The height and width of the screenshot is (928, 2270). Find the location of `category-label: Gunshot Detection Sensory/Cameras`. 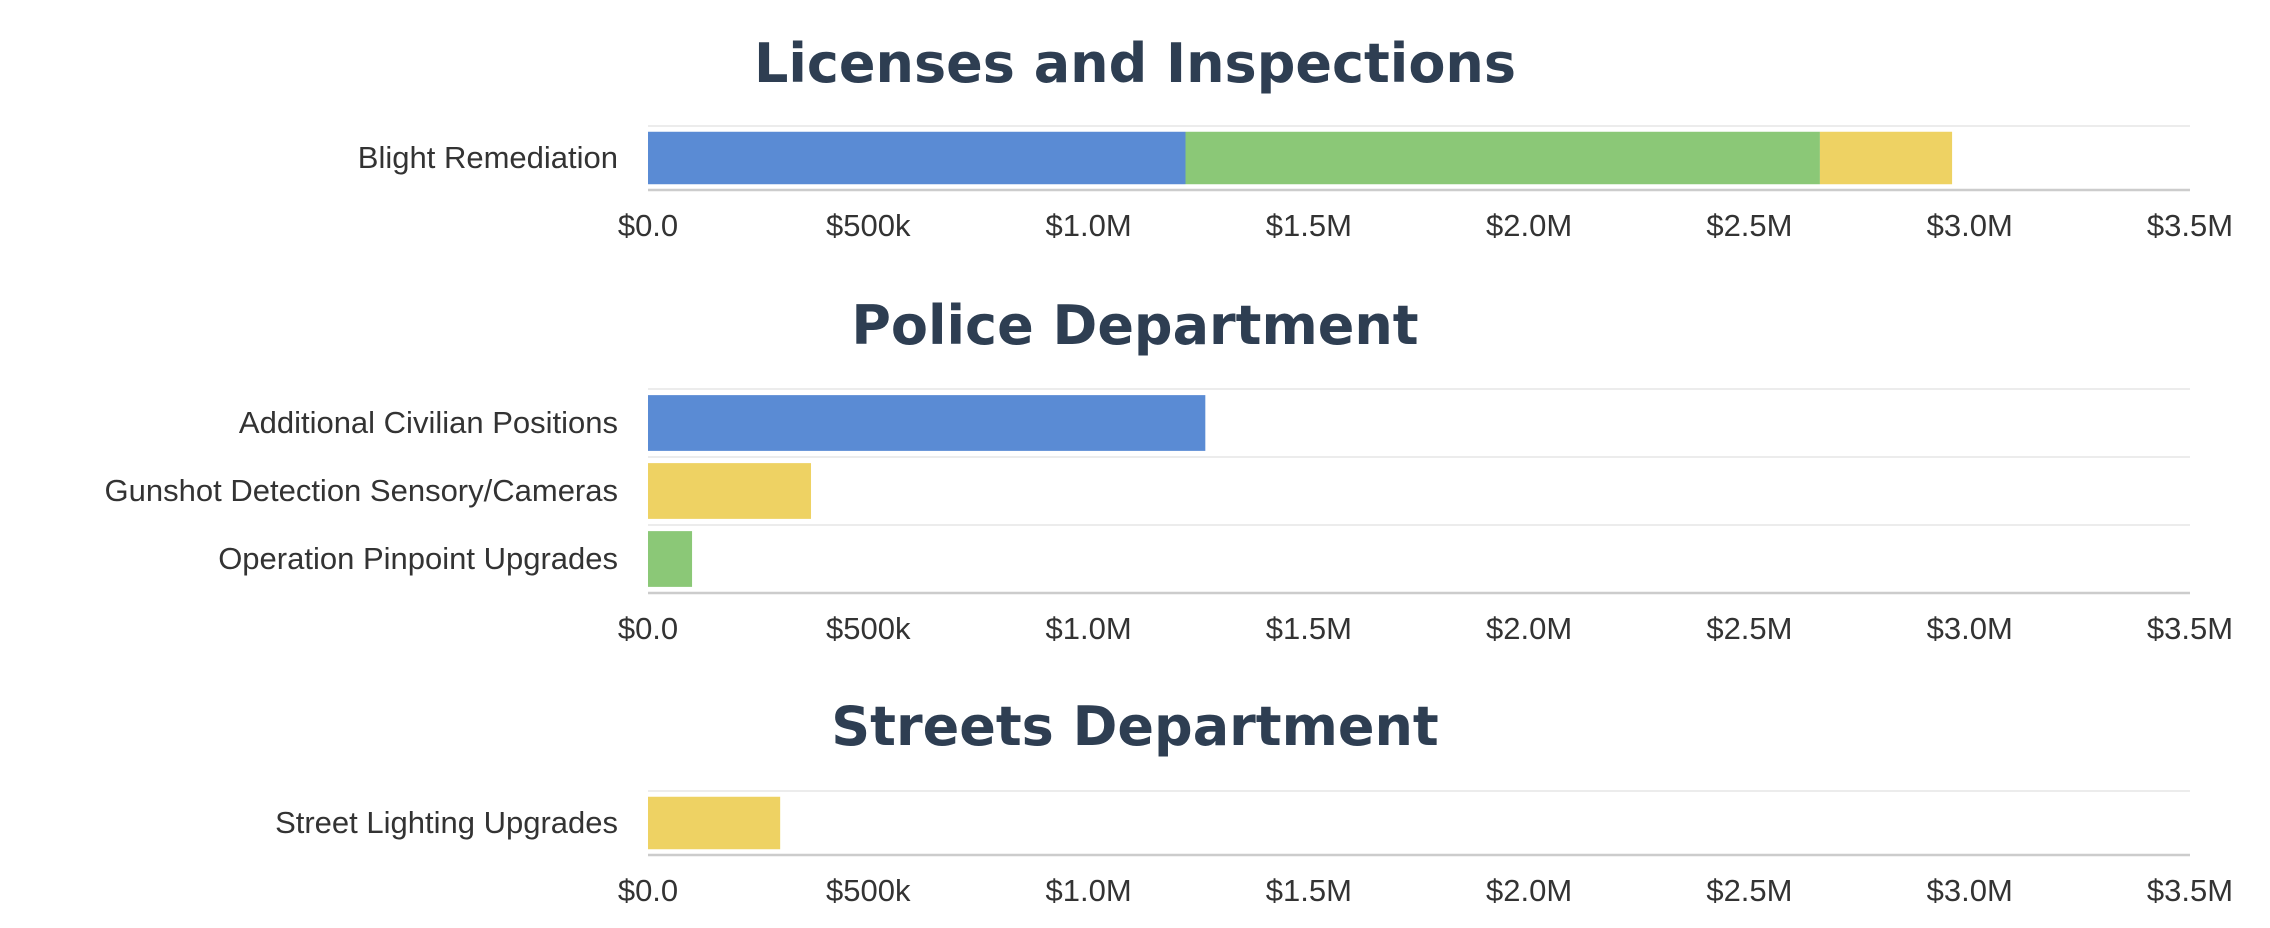

category-label: Gunshot Detection Sensory/Cameras is located at coordinates (361, 490).